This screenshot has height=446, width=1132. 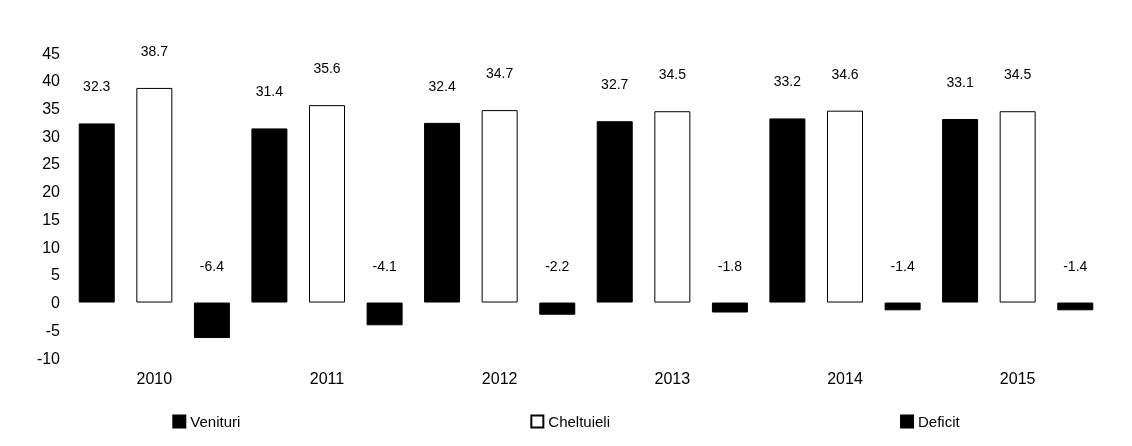 What do you see at coordinates (51, 219) in the screenshot?
I see `y-tick-label: 15` at bounding box center [51, 219].